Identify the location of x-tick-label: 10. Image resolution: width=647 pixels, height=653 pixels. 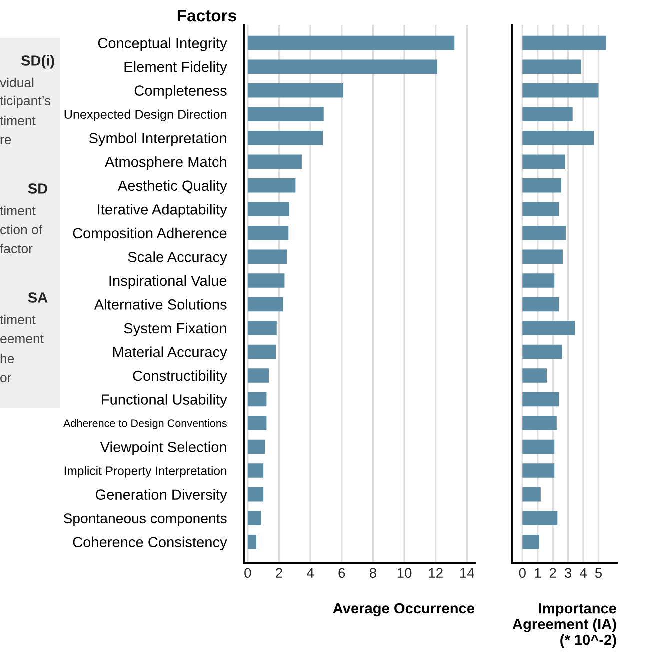
(405, 573).